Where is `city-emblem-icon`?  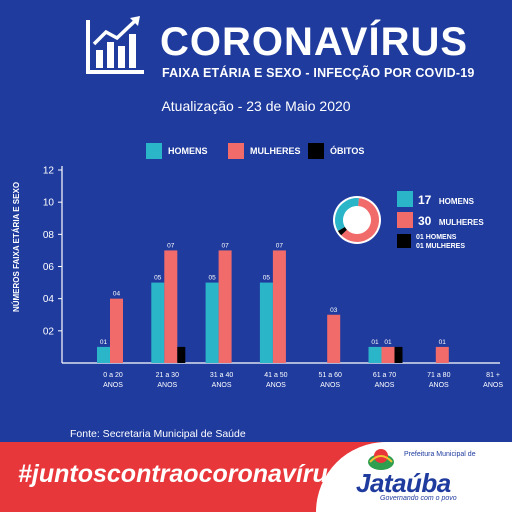
city-emblem-icon is located at coordinates (381, 459).